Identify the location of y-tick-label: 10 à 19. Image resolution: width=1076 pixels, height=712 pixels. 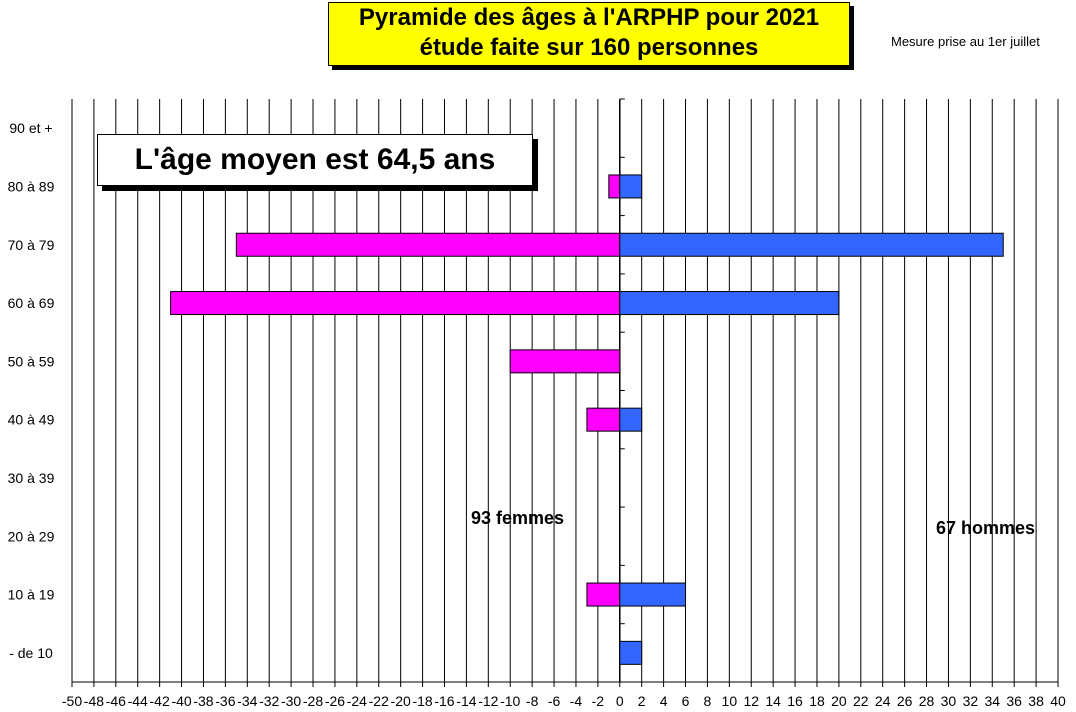
(31, 595).